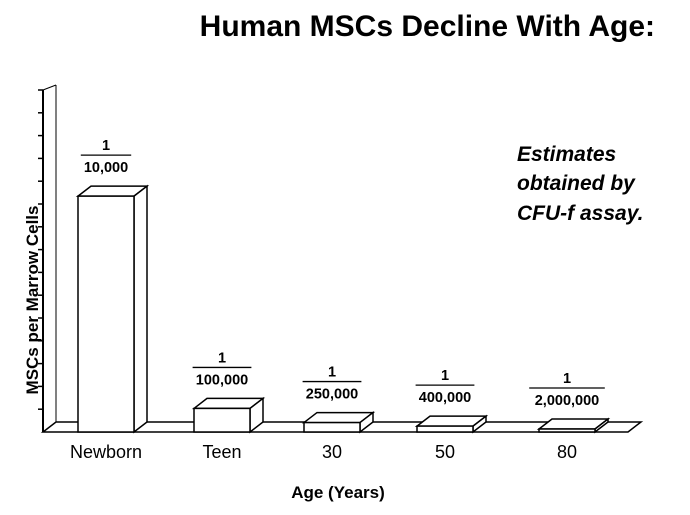 This screenshot has width=690, height=515. I want to click on x-tick-labels: Newborn Teen 30 50 80, so click(323, 452).